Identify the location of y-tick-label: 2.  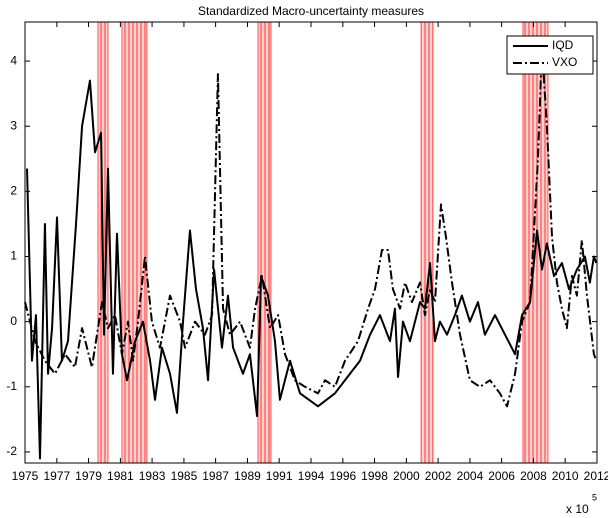
(13, 191).